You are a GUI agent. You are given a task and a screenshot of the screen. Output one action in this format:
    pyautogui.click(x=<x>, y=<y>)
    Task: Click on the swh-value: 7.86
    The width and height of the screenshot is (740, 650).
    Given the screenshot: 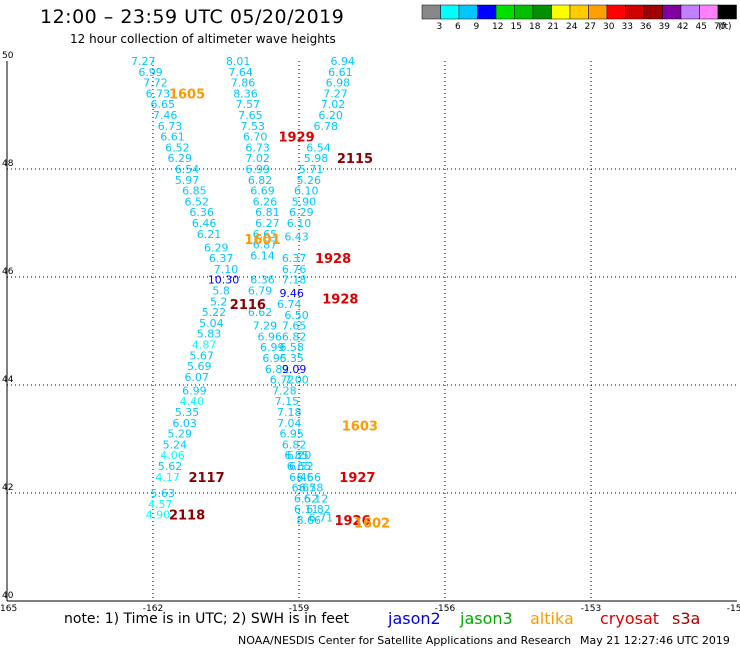 What is the action you would take?
    pyautogui.click(x=243, y=83)
    